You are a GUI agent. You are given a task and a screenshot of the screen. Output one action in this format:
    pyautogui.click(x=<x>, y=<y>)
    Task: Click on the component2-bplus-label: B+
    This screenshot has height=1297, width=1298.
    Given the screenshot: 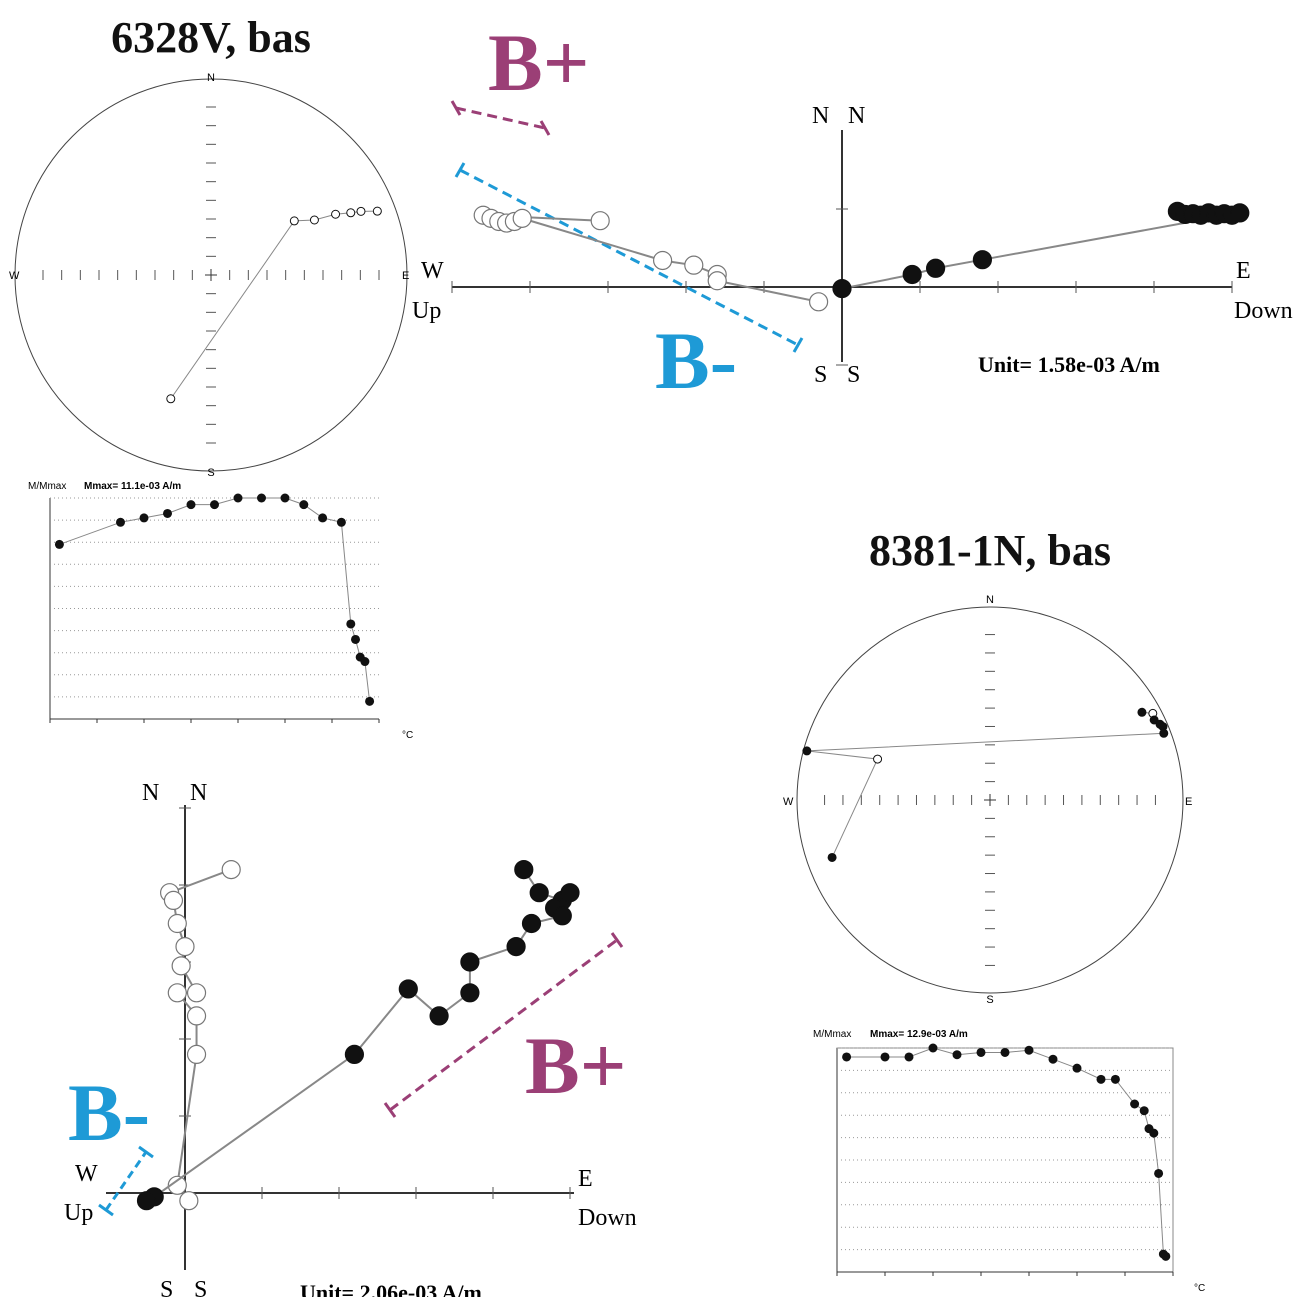 What is the action you would take?
    pyautogui.click(x=575, y=1065)
    